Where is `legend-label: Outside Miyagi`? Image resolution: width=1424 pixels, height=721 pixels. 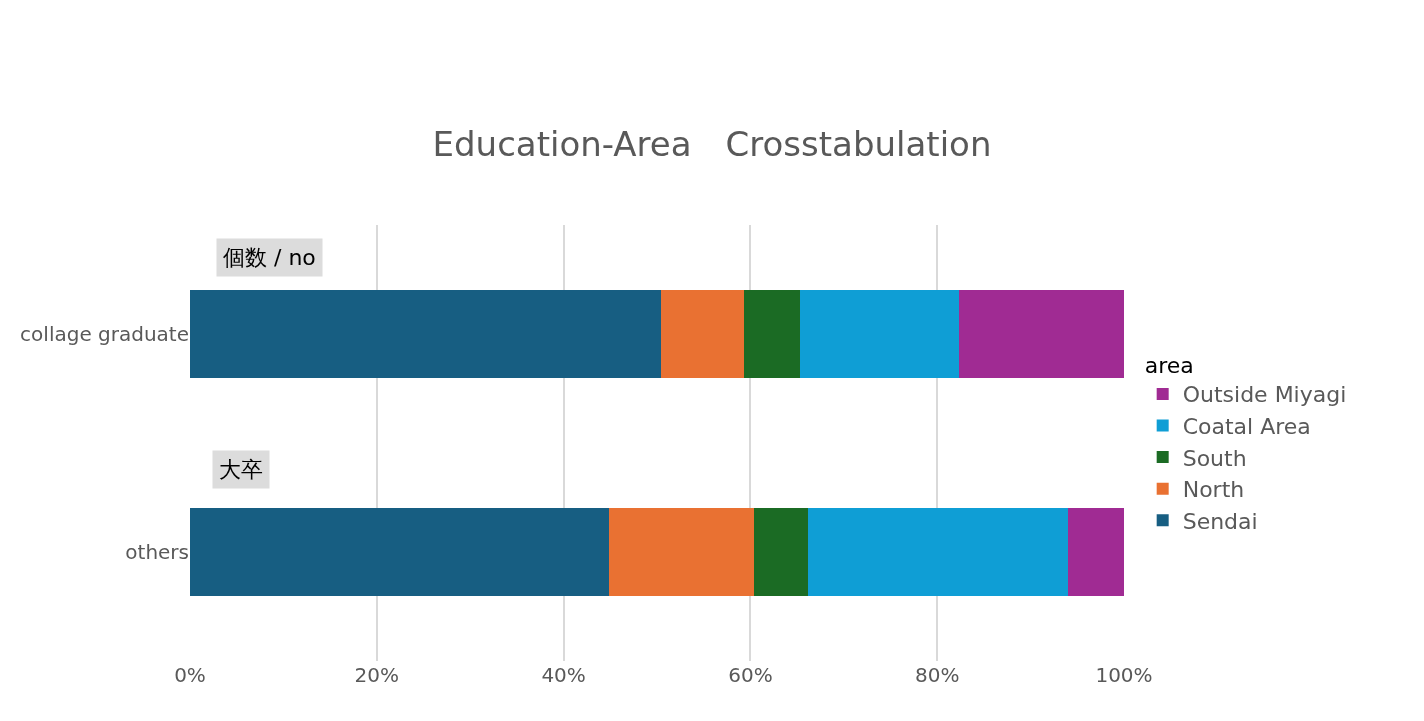
legend-label: Outside Miyagi is located at coordinates (1264, 395).